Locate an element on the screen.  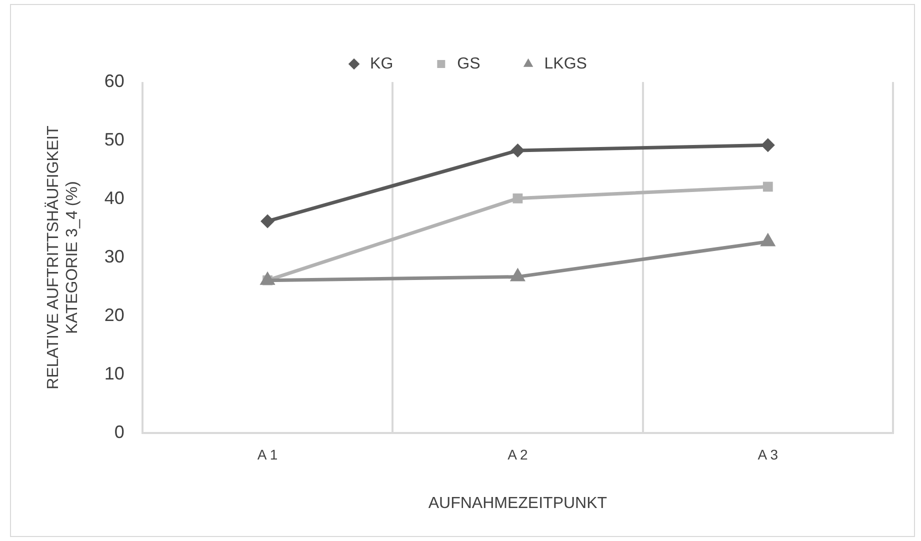
y-tick-label: 50 is located at coordinates (114, 139).